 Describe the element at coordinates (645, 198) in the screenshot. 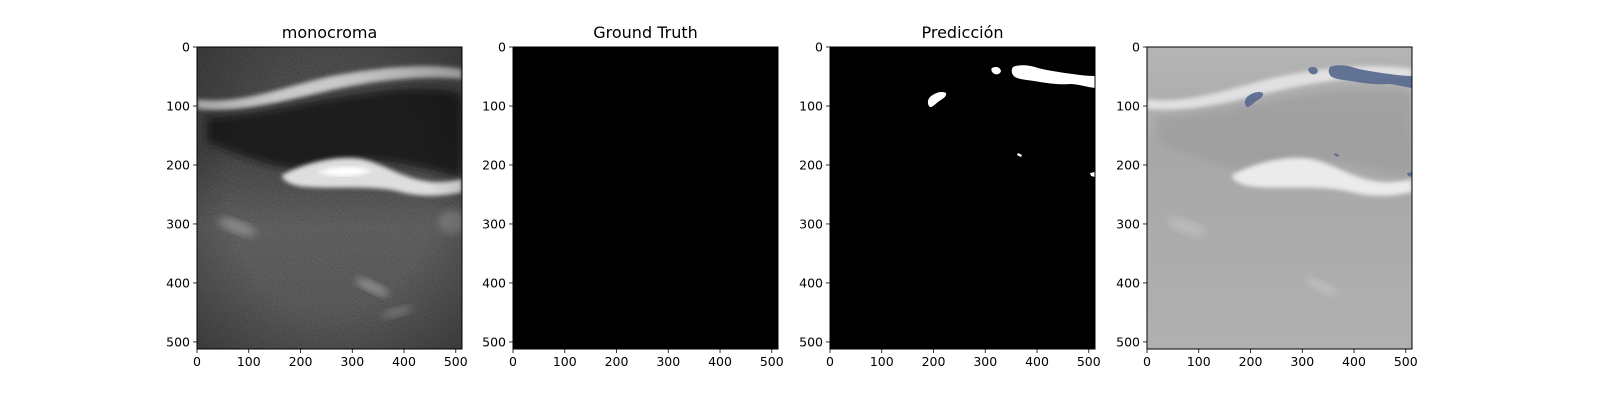

I see `ground-truth-mask` at that location.